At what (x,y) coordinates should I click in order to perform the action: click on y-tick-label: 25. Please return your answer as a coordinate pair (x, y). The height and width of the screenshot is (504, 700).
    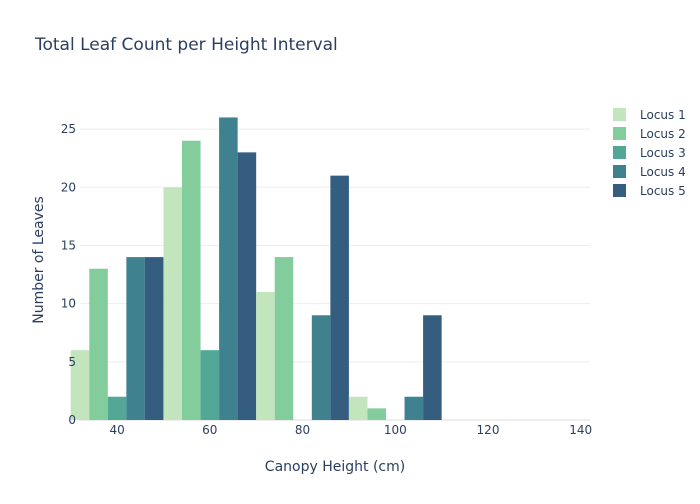
    Looking at the image, I should click on (68, 129).